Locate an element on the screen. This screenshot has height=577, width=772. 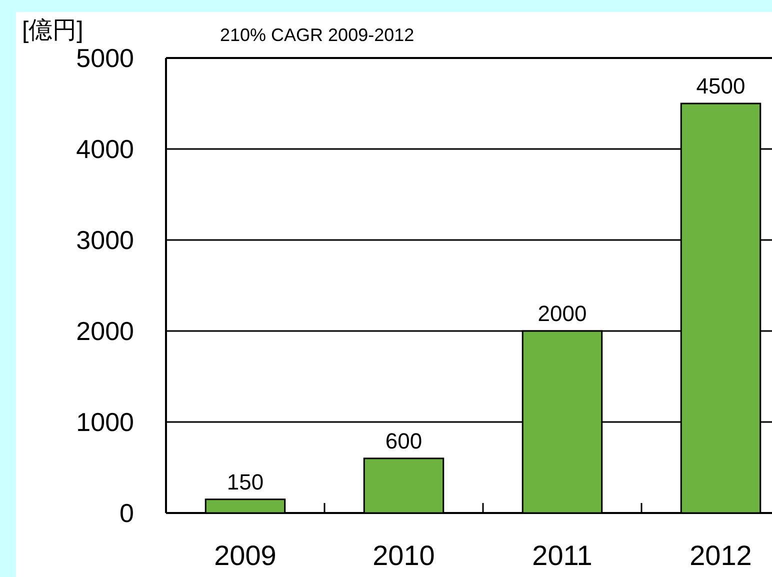
y-axis-title: [億円] is located at coordinates (53, 30).